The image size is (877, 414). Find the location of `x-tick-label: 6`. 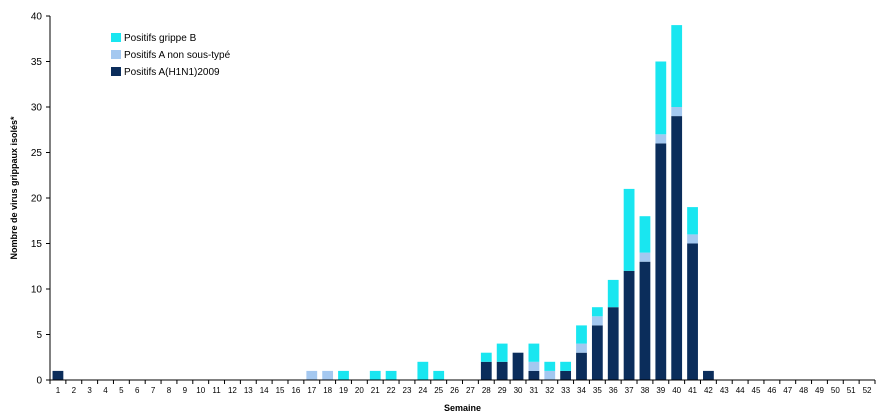

x-tick-label: 6 is located at coordinates (137, 390).